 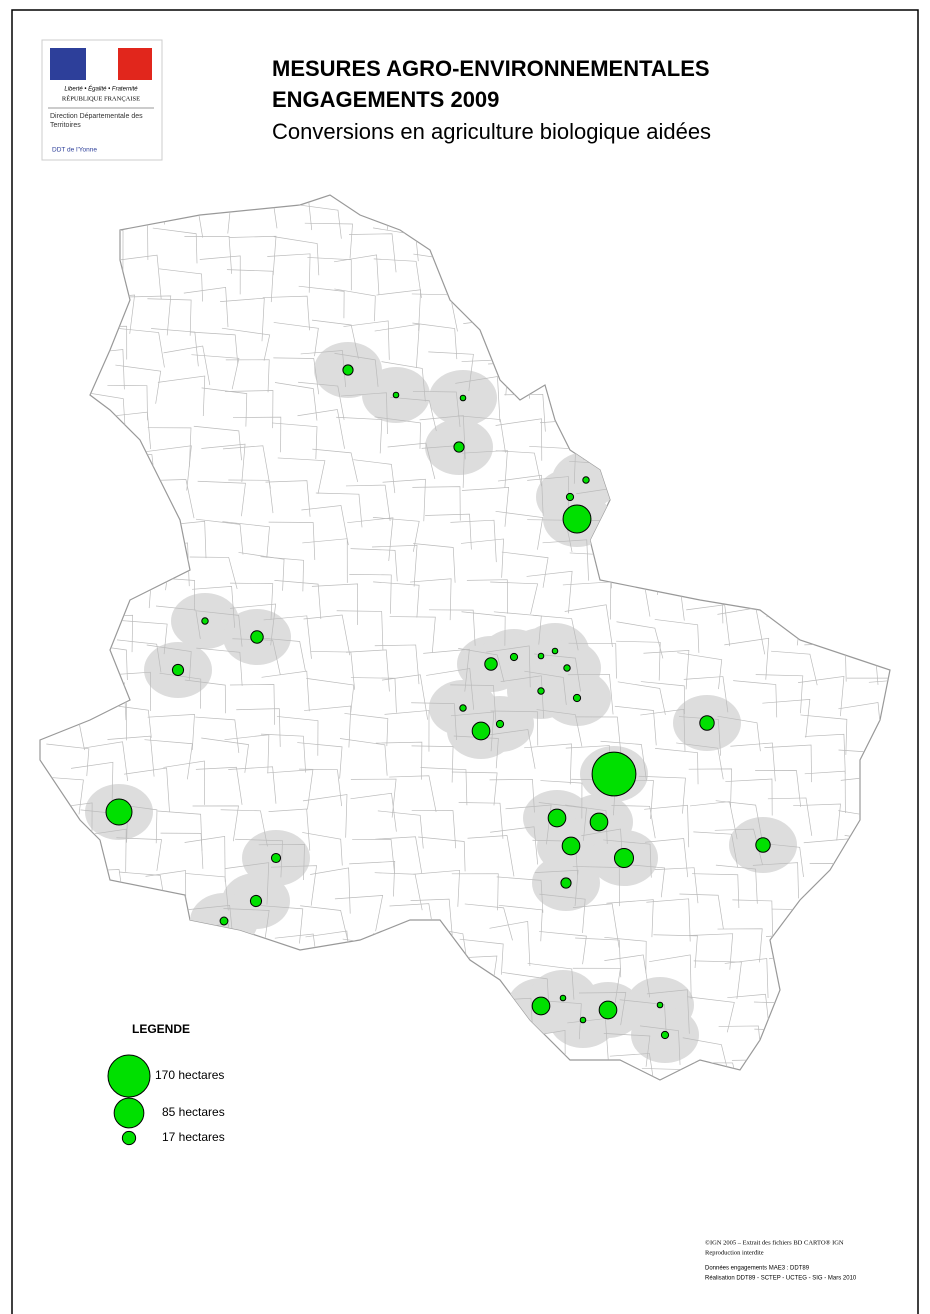 I want to click on flag-red, so click(x=135, y=64).